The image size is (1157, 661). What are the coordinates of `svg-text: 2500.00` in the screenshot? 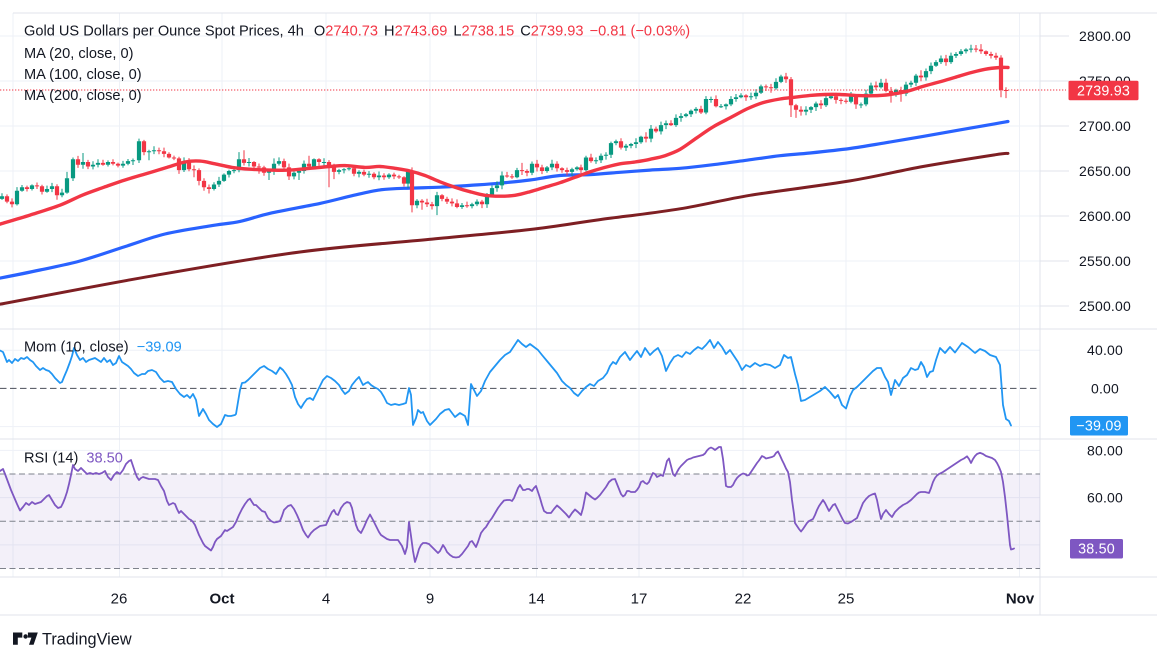 It's located at (1105, 306).